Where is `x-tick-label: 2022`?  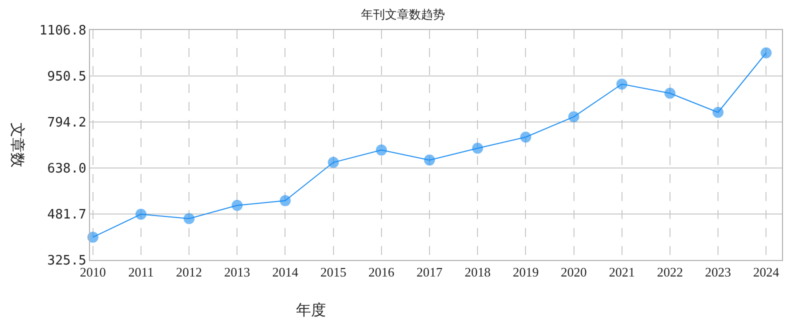 x-tick-label: 2022 is located at coordinates (669, 272).